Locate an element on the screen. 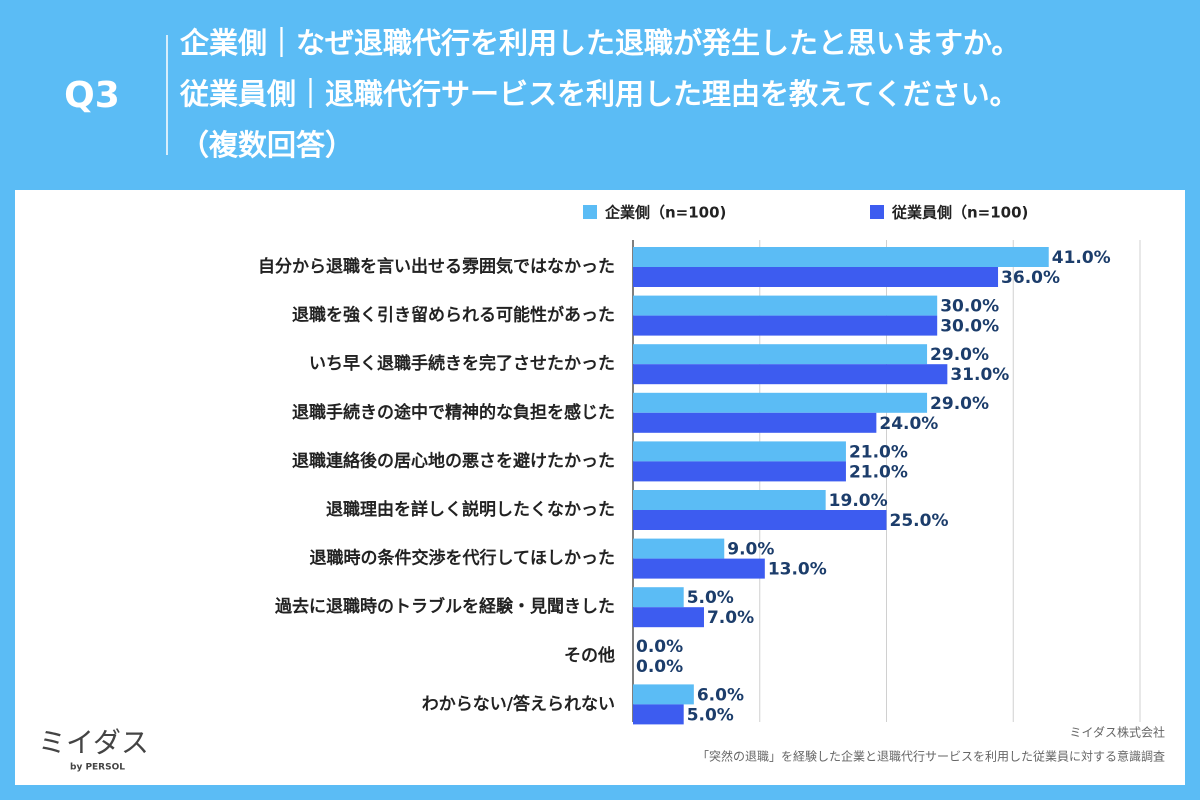 The image size is (1200, 800). value-label: 24.0% is located at coordinates (908, 424).